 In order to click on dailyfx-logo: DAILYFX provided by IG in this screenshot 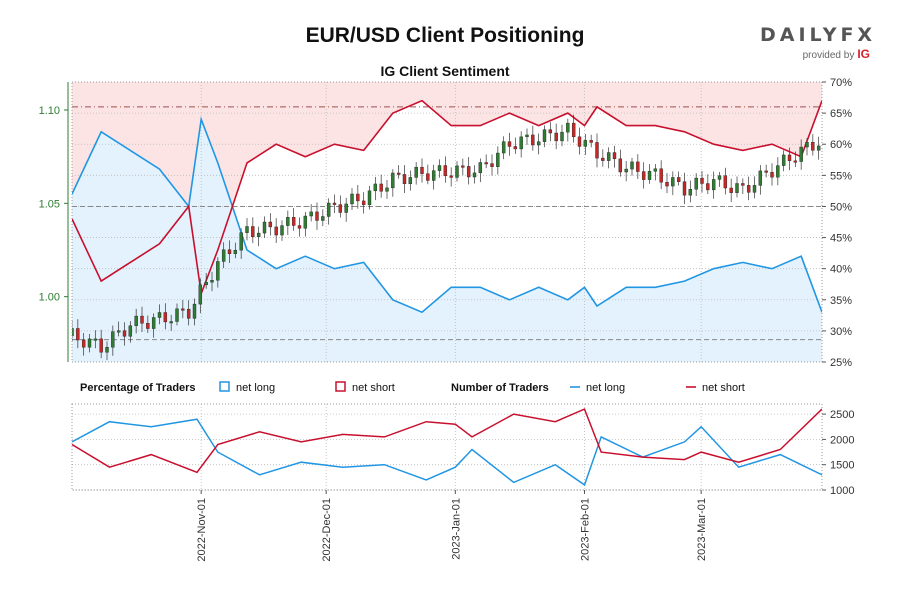, I will do `click(818, 42)`.